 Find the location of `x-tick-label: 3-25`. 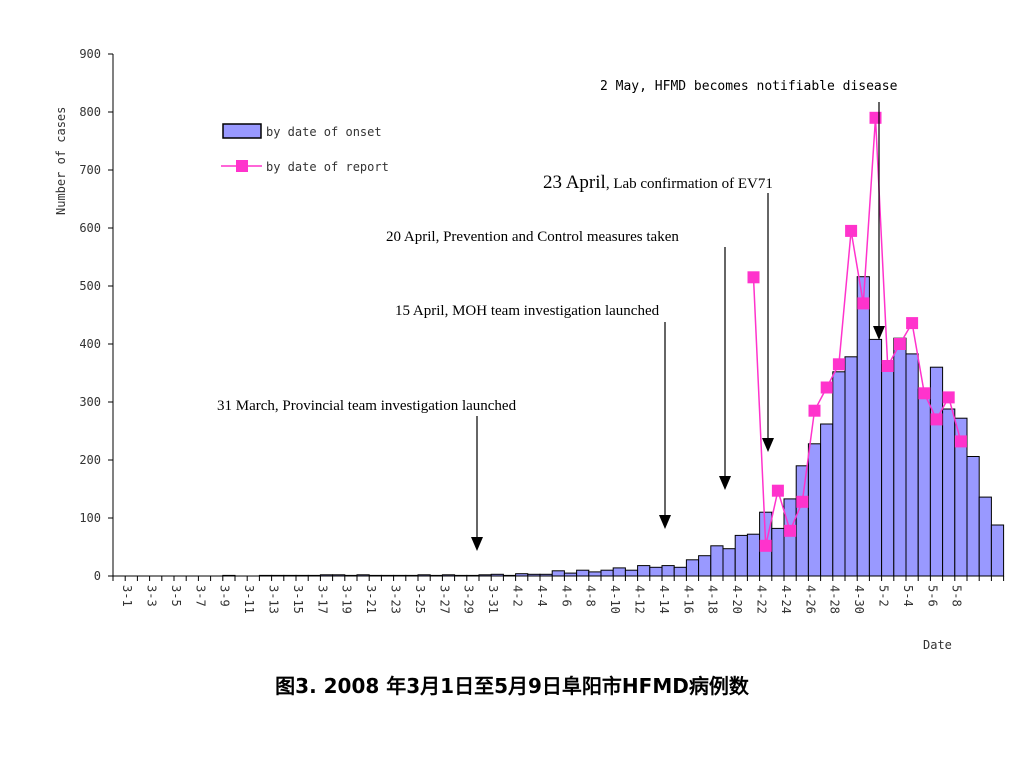

x-tick-label: 3-25 is located at coordinates (420, 599).